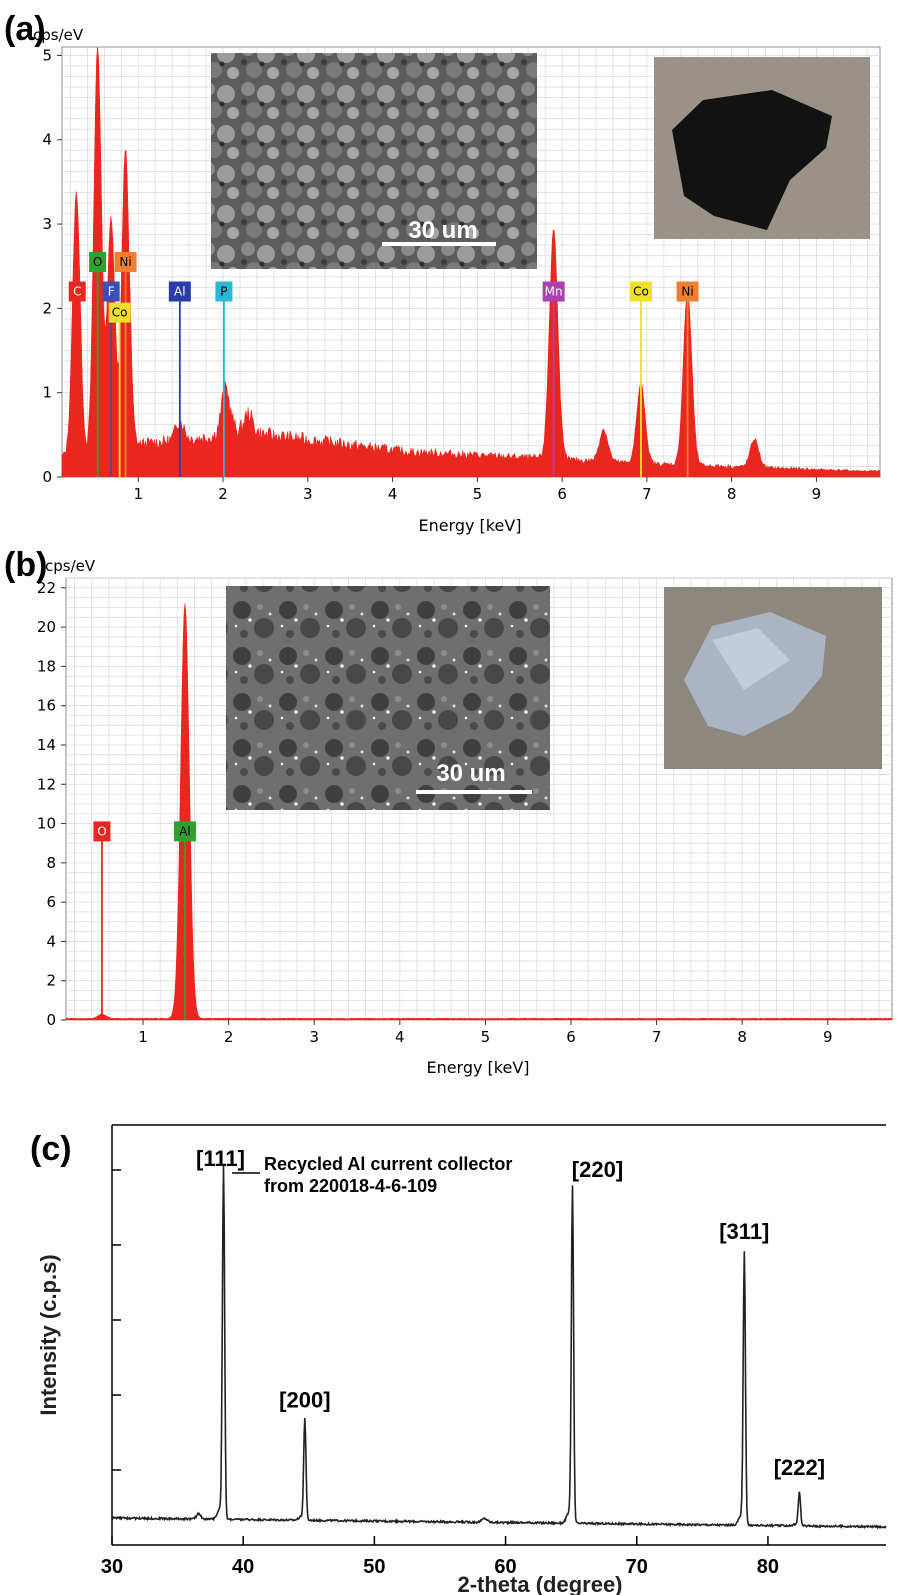 This screenshot has height=1595, width=901. What do you see at coordinates (46, 588) in the screenshot?
I see `y-tick-label: 22` at bounding box center [46, 588].